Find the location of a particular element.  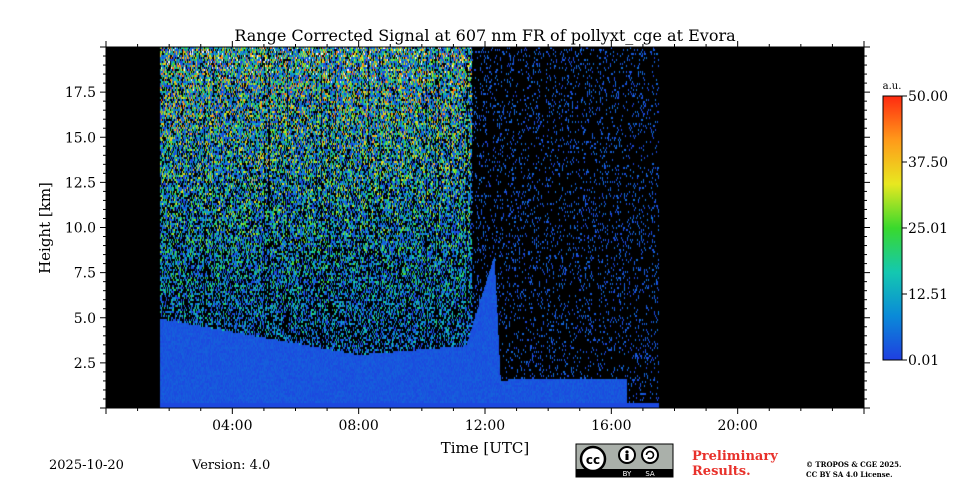

svg-text: cc is located at coordinates (593, 460).